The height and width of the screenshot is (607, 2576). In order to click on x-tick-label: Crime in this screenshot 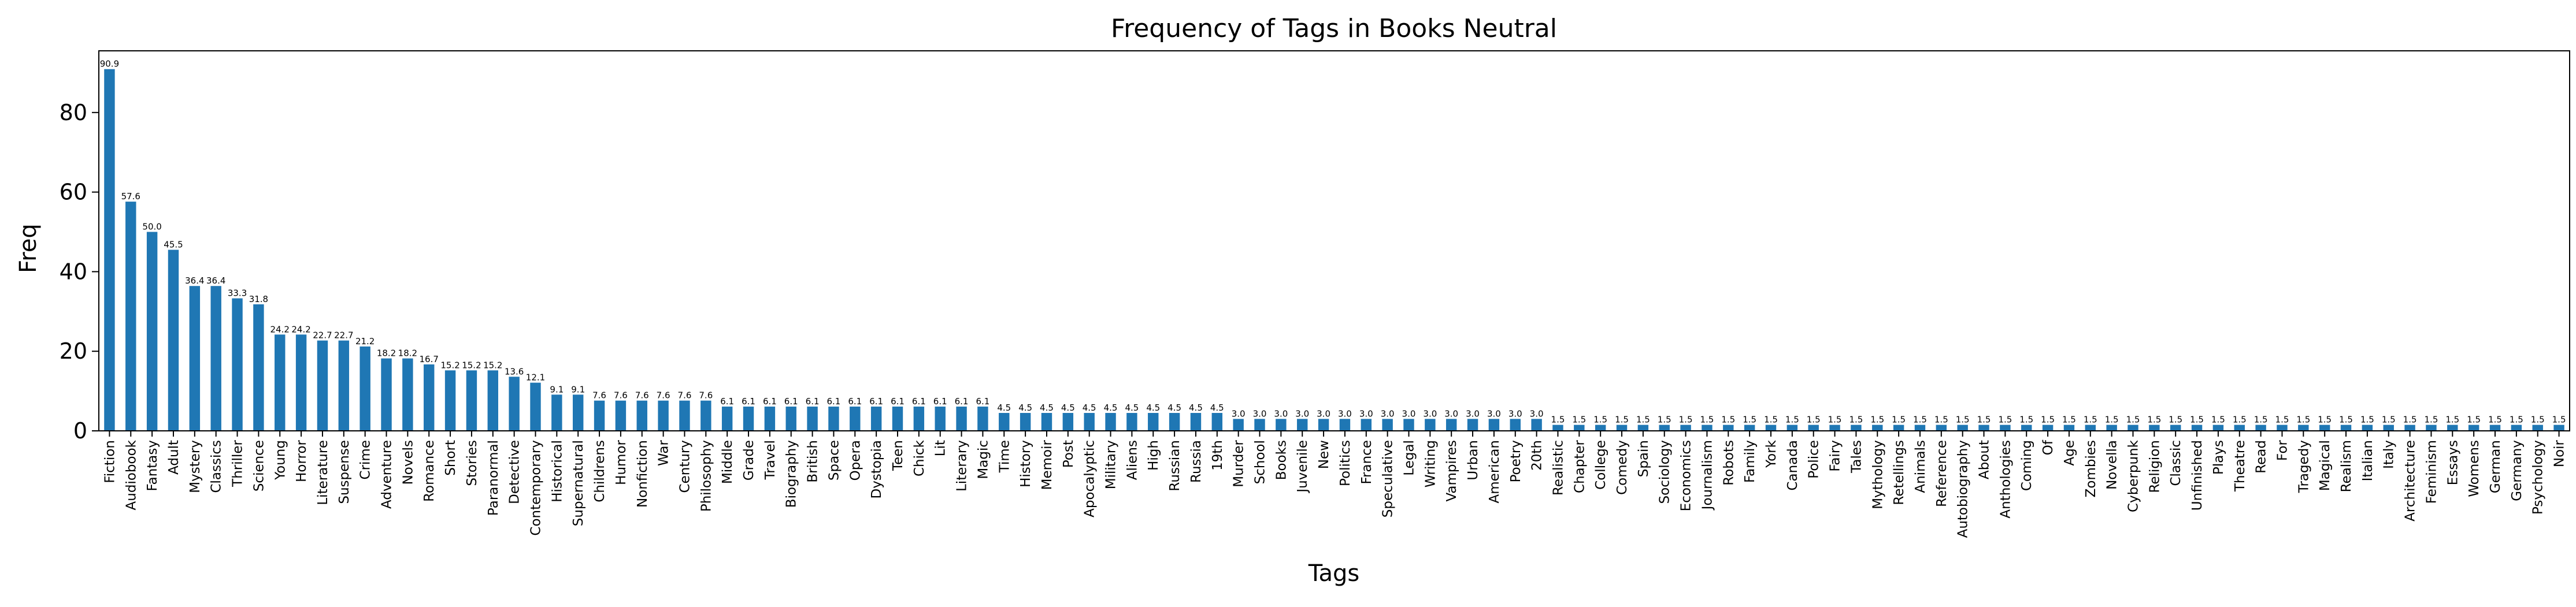, I will do `click(365, 460)`.